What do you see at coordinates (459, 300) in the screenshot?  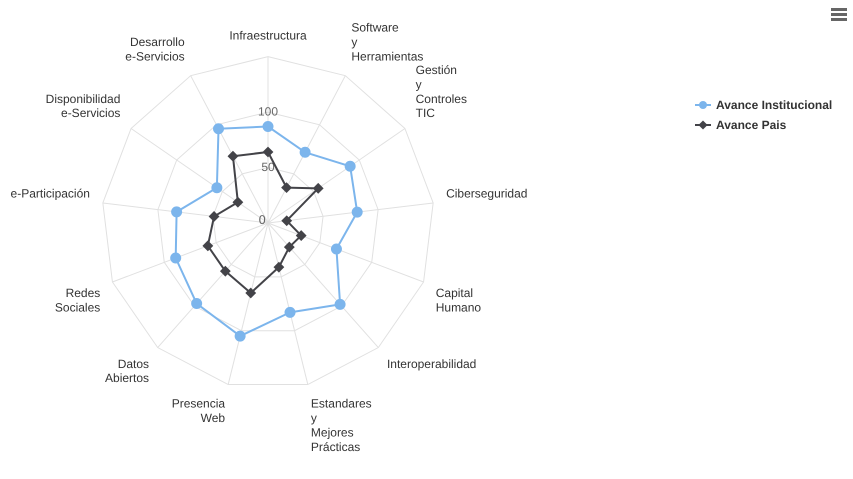 I see `spoke-label: Capital Humano` at bounding box center [459, 300].